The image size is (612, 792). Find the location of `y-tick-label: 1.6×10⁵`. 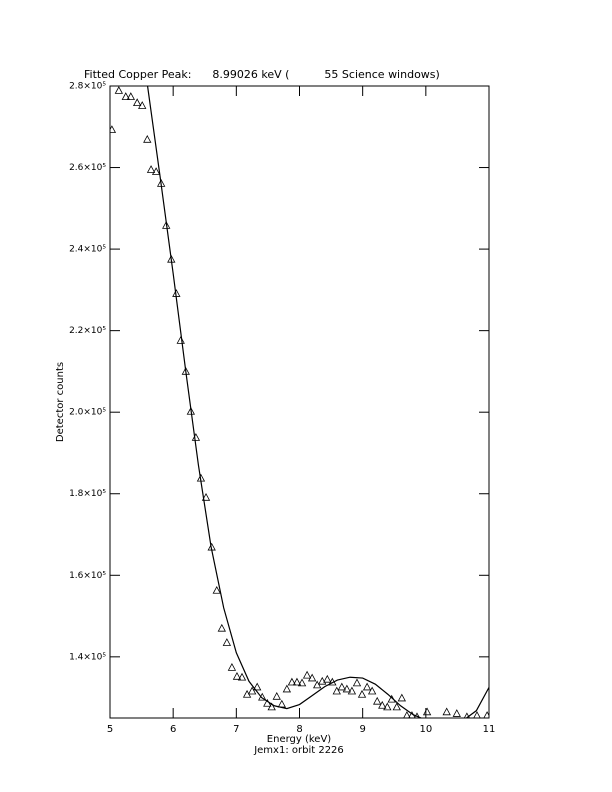

y-tick-label: 1.6×10⁵ is located at coordinates (87, 576).